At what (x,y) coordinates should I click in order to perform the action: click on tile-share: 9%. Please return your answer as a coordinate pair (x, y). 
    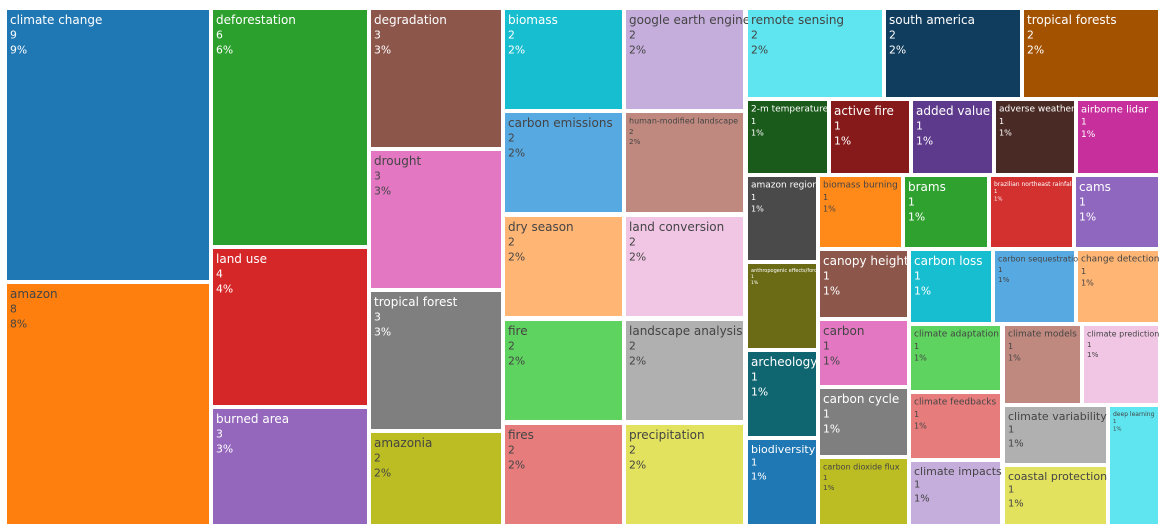
    Looking at the image, I should click on (18, 50).